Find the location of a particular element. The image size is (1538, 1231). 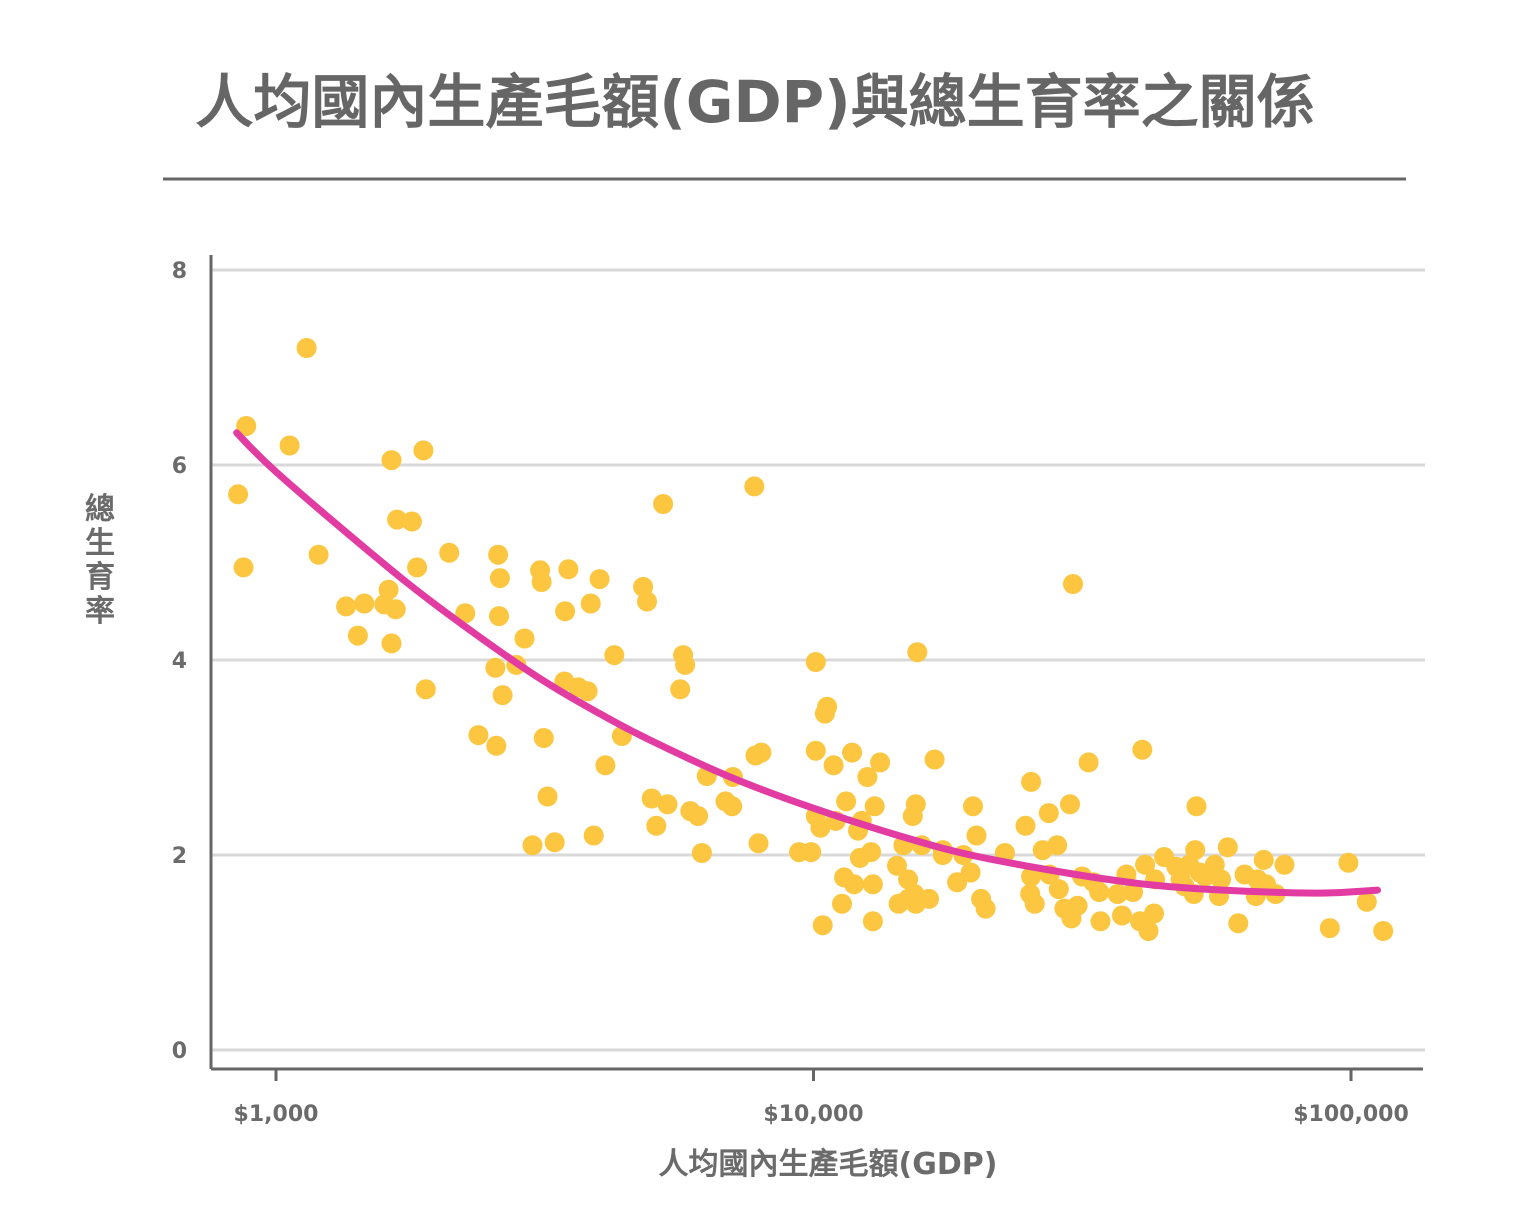

y-axis-label-char: 率 is located at coordinates (100, 611).